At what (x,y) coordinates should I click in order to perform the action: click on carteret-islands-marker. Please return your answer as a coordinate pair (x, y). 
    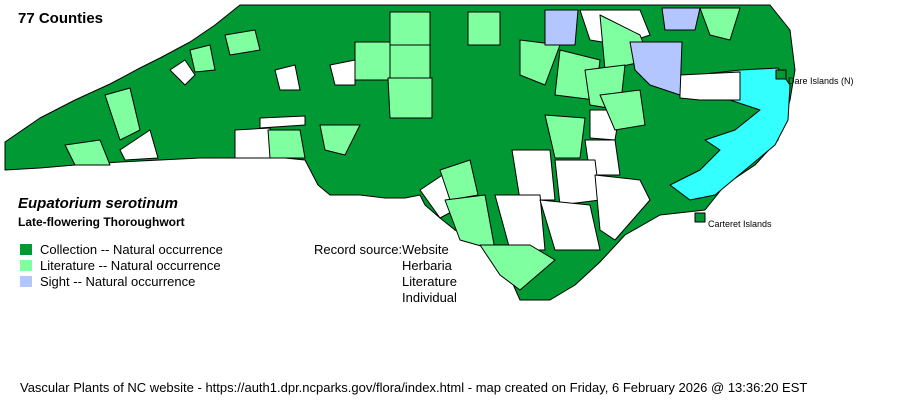
    Looking at the image, I should click on (700, 217).